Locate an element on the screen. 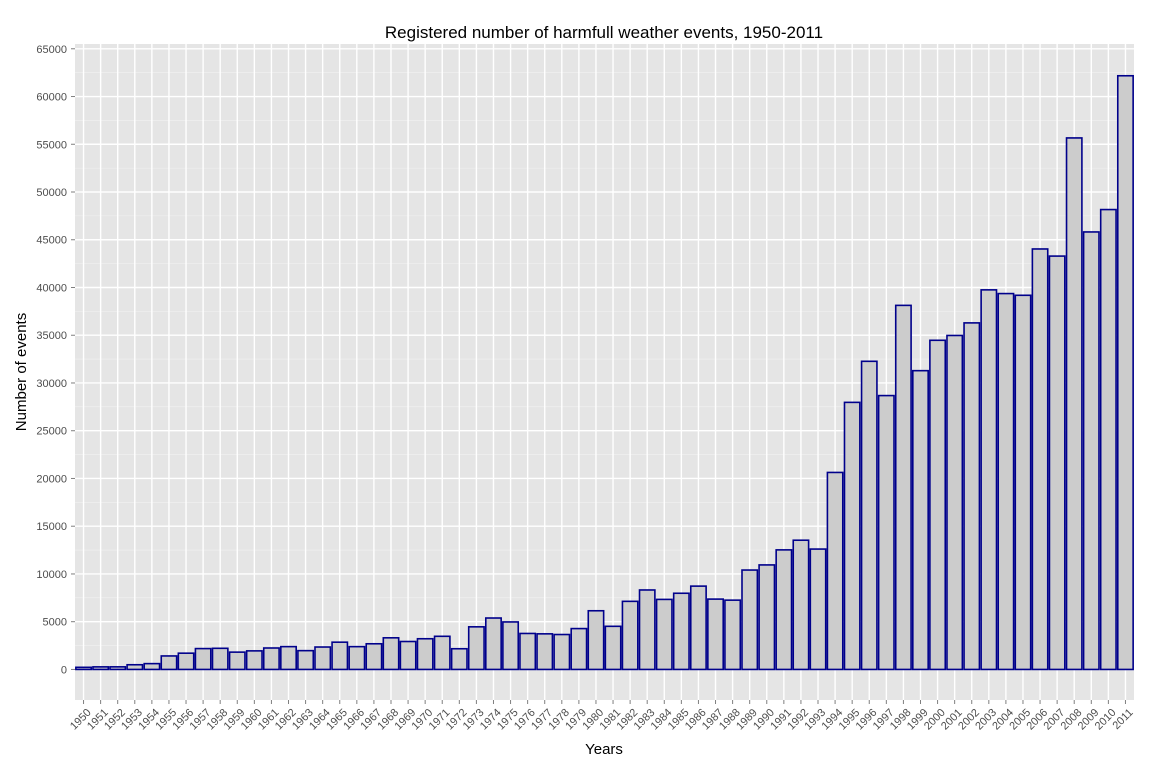 The width and height of the screenshot is (1152, 773). bar-1999 is located at coordinates (920, 520).